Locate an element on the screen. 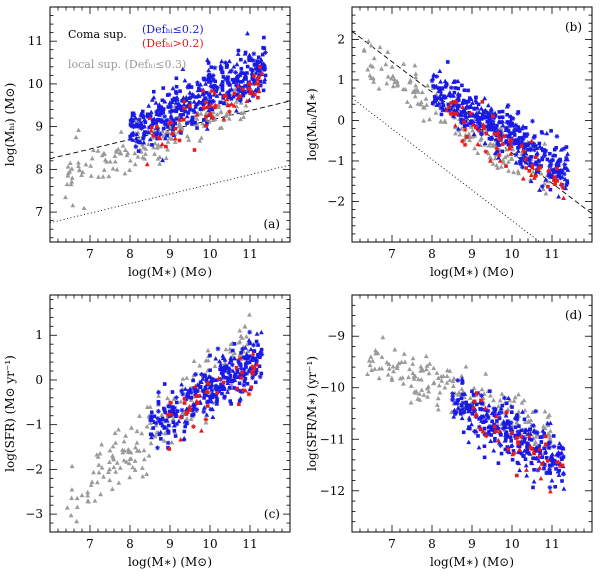 The height and width of the screenshot is (577, 600). x-tick-label: 7 is located at coordinates (90, 544).